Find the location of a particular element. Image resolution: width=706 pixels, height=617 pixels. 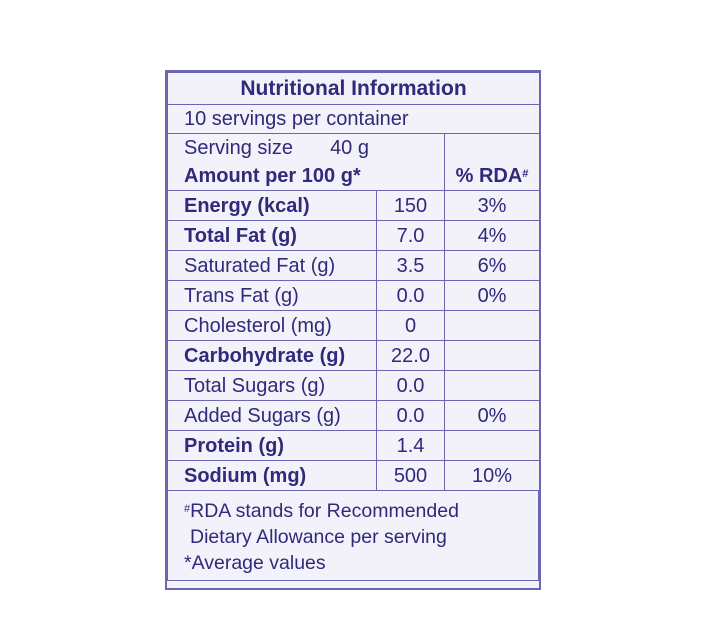

nutrient-name: Total Sugars (g) is located at coordinates (272, 385).